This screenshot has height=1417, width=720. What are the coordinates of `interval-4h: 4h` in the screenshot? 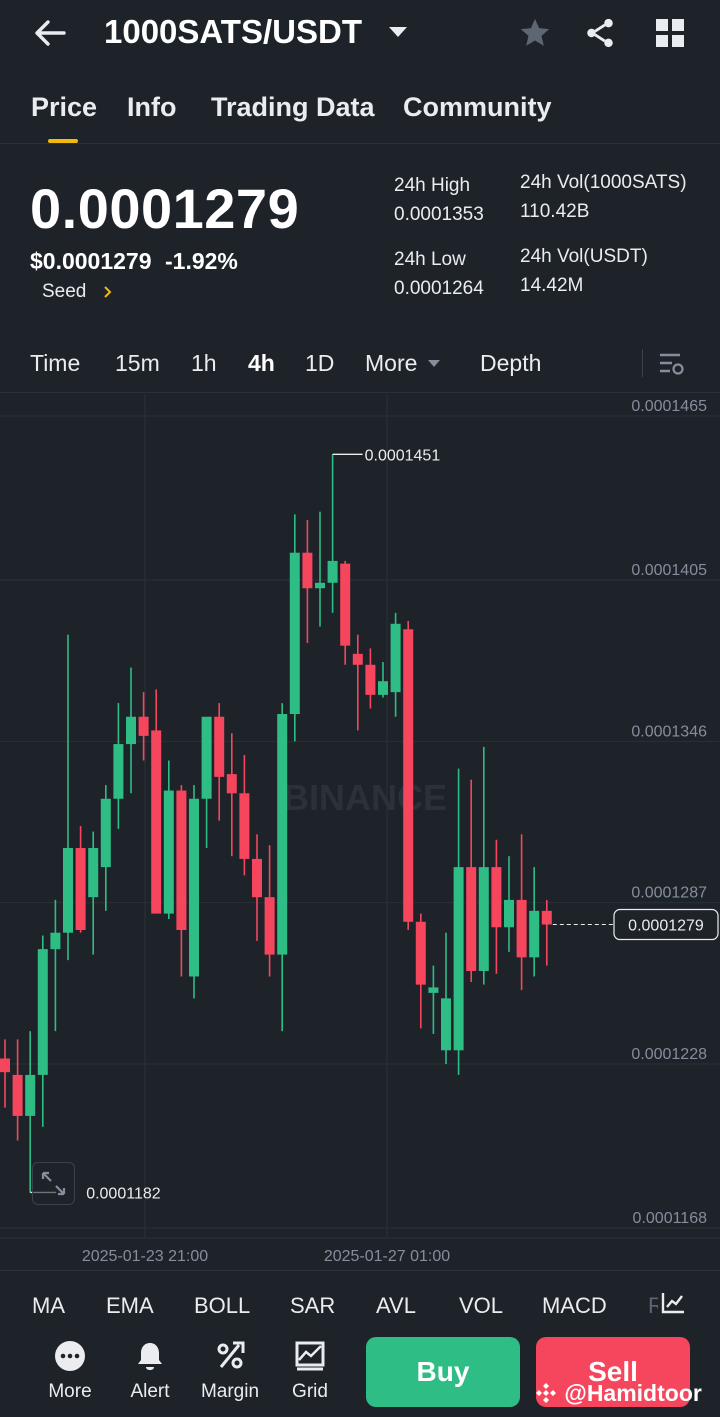 It's located at (261, 363).